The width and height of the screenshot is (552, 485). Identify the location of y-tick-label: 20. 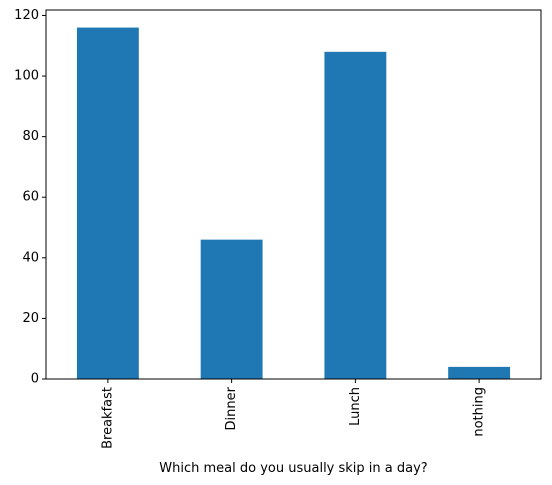
(30, 318).